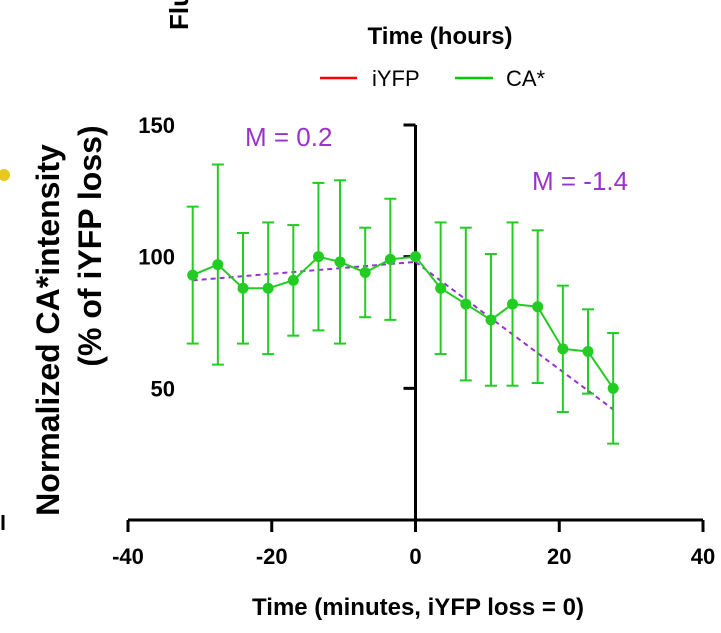  I want to click on series-line-ca, so click(403, 322).